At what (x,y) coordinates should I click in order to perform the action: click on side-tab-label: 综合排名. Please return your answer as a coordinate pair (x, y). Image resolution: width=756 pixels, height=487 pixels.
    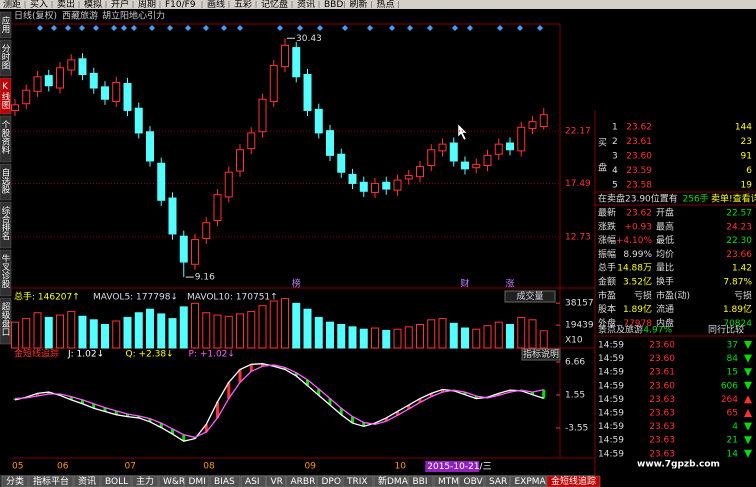
    Looking at the image, I should click on (5, 223).